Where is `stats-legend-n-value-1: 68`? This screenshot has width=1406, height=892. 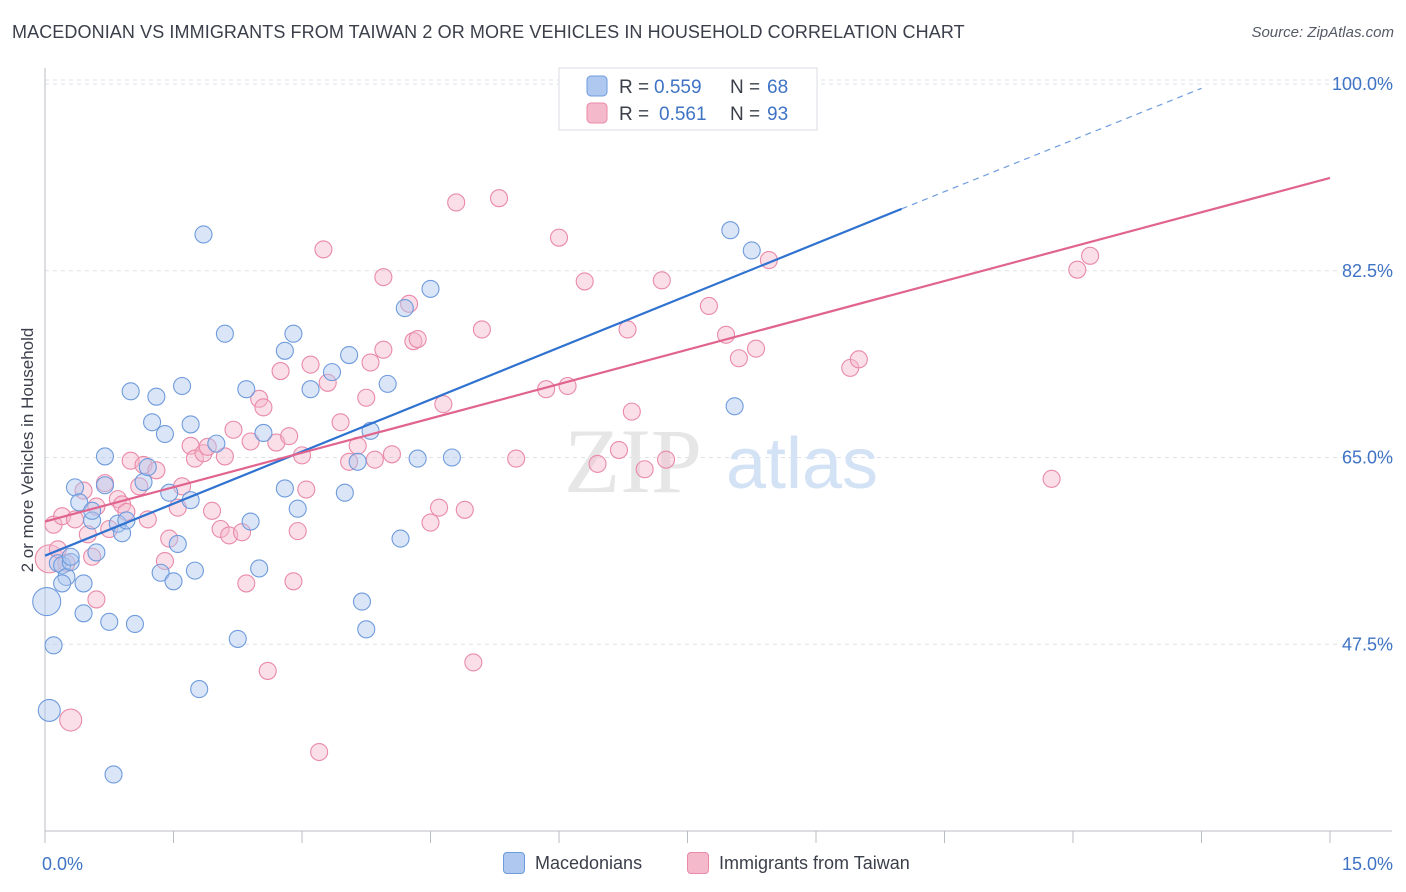
stats-legend-n-value-1: 68 is located at coordinates (777, 87).